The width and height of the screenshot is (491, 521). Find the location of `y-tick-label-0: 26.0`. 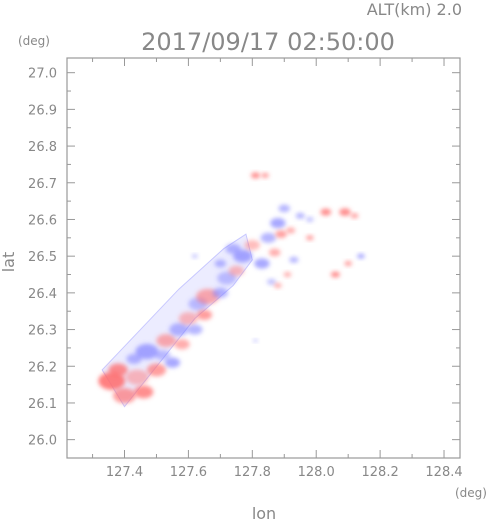

y-tick-label-0: 26.0 is located at coordinates (42, 441).